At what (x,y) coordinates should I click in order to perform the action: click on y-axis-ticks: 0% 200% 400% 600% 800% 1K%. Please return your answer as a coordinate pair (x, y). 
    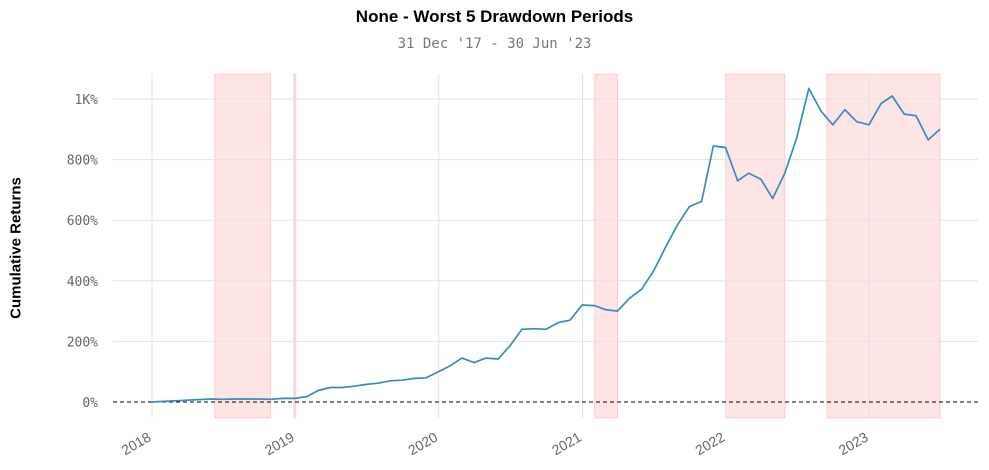
    Looking at the image, I should click on (82, 252).